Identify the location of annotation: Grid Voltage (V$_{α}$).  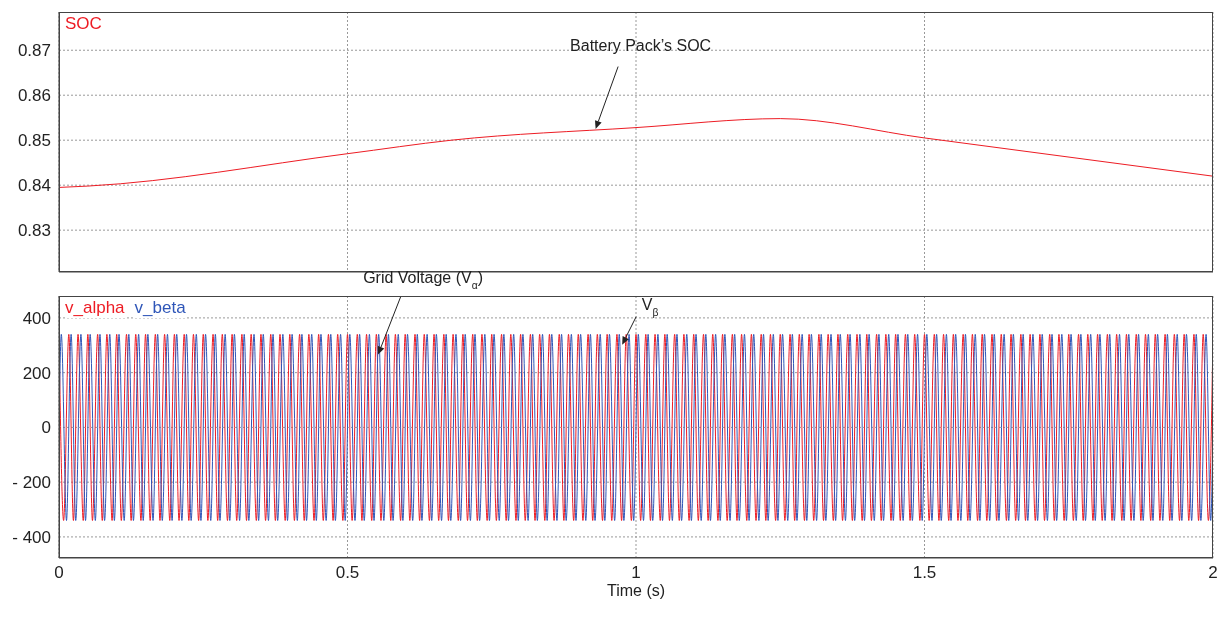
(423, 279).